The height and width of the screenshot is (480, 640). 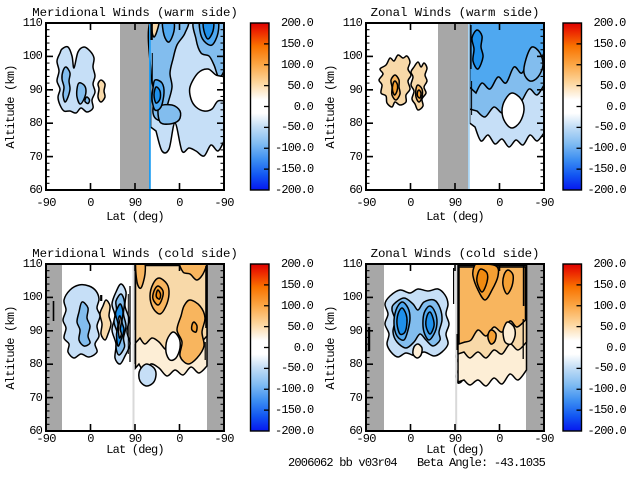 What do you see at coordinates (356, 431) in the screenshot?
I see `y-tick-label: 60` at bounding box center [356, 431].